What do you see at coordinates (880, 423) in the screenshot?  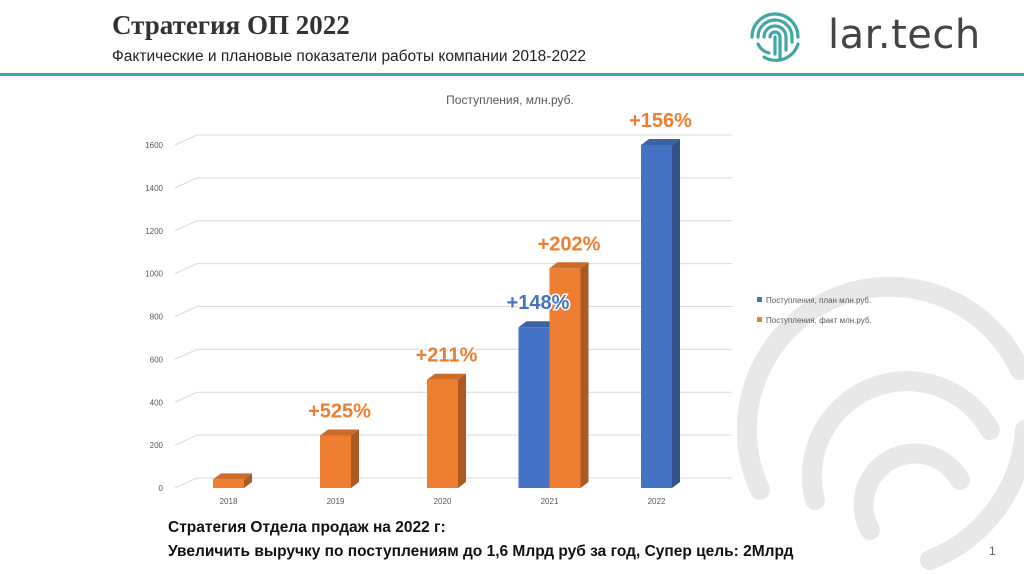 I see `fingerprint-watermark-icon` at bounding box center [880, 423].